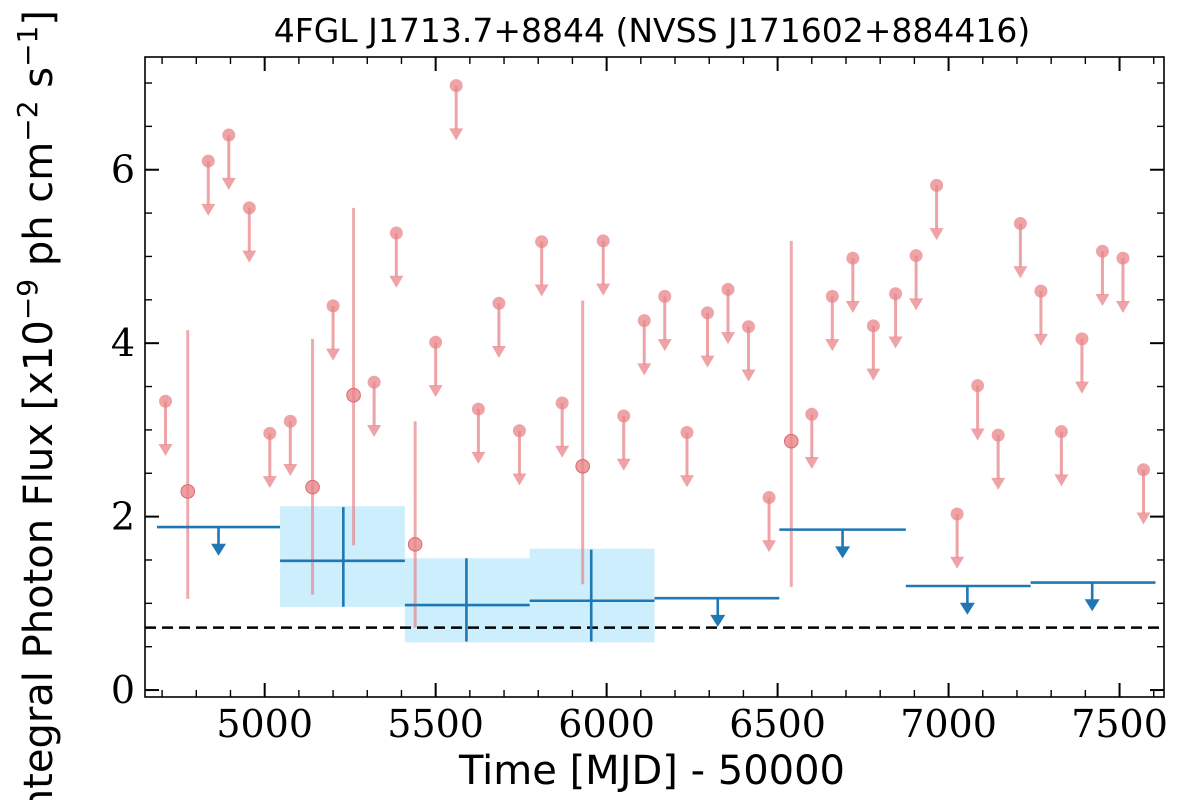 This screenshot has width=1200, height=800. Describe the element at coordinates (39, 18) in the screenshot. I see `y-axis-label-end: ]` at that location.